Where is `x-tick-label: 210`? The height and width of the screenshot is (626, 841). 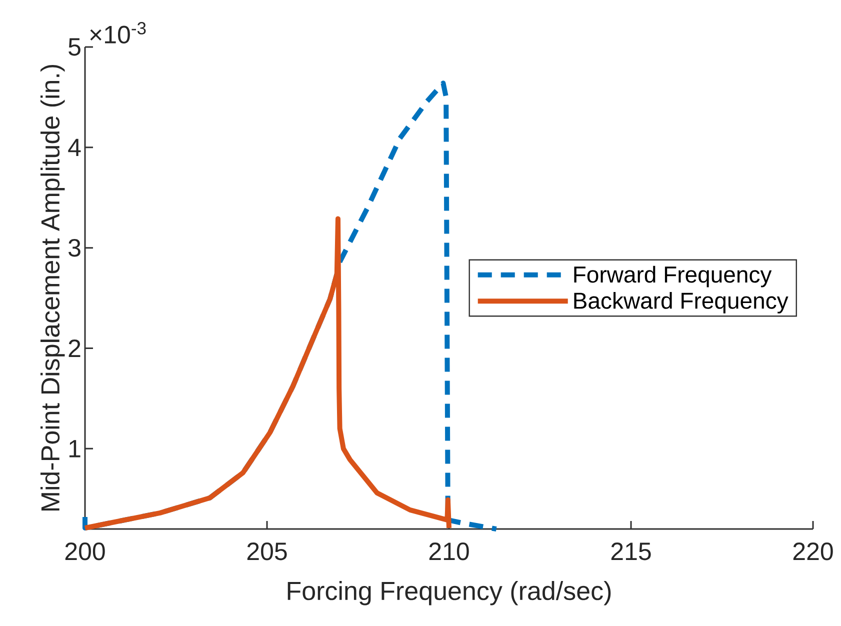 x-tick-label: 210 is located at coordinates (449, 551).